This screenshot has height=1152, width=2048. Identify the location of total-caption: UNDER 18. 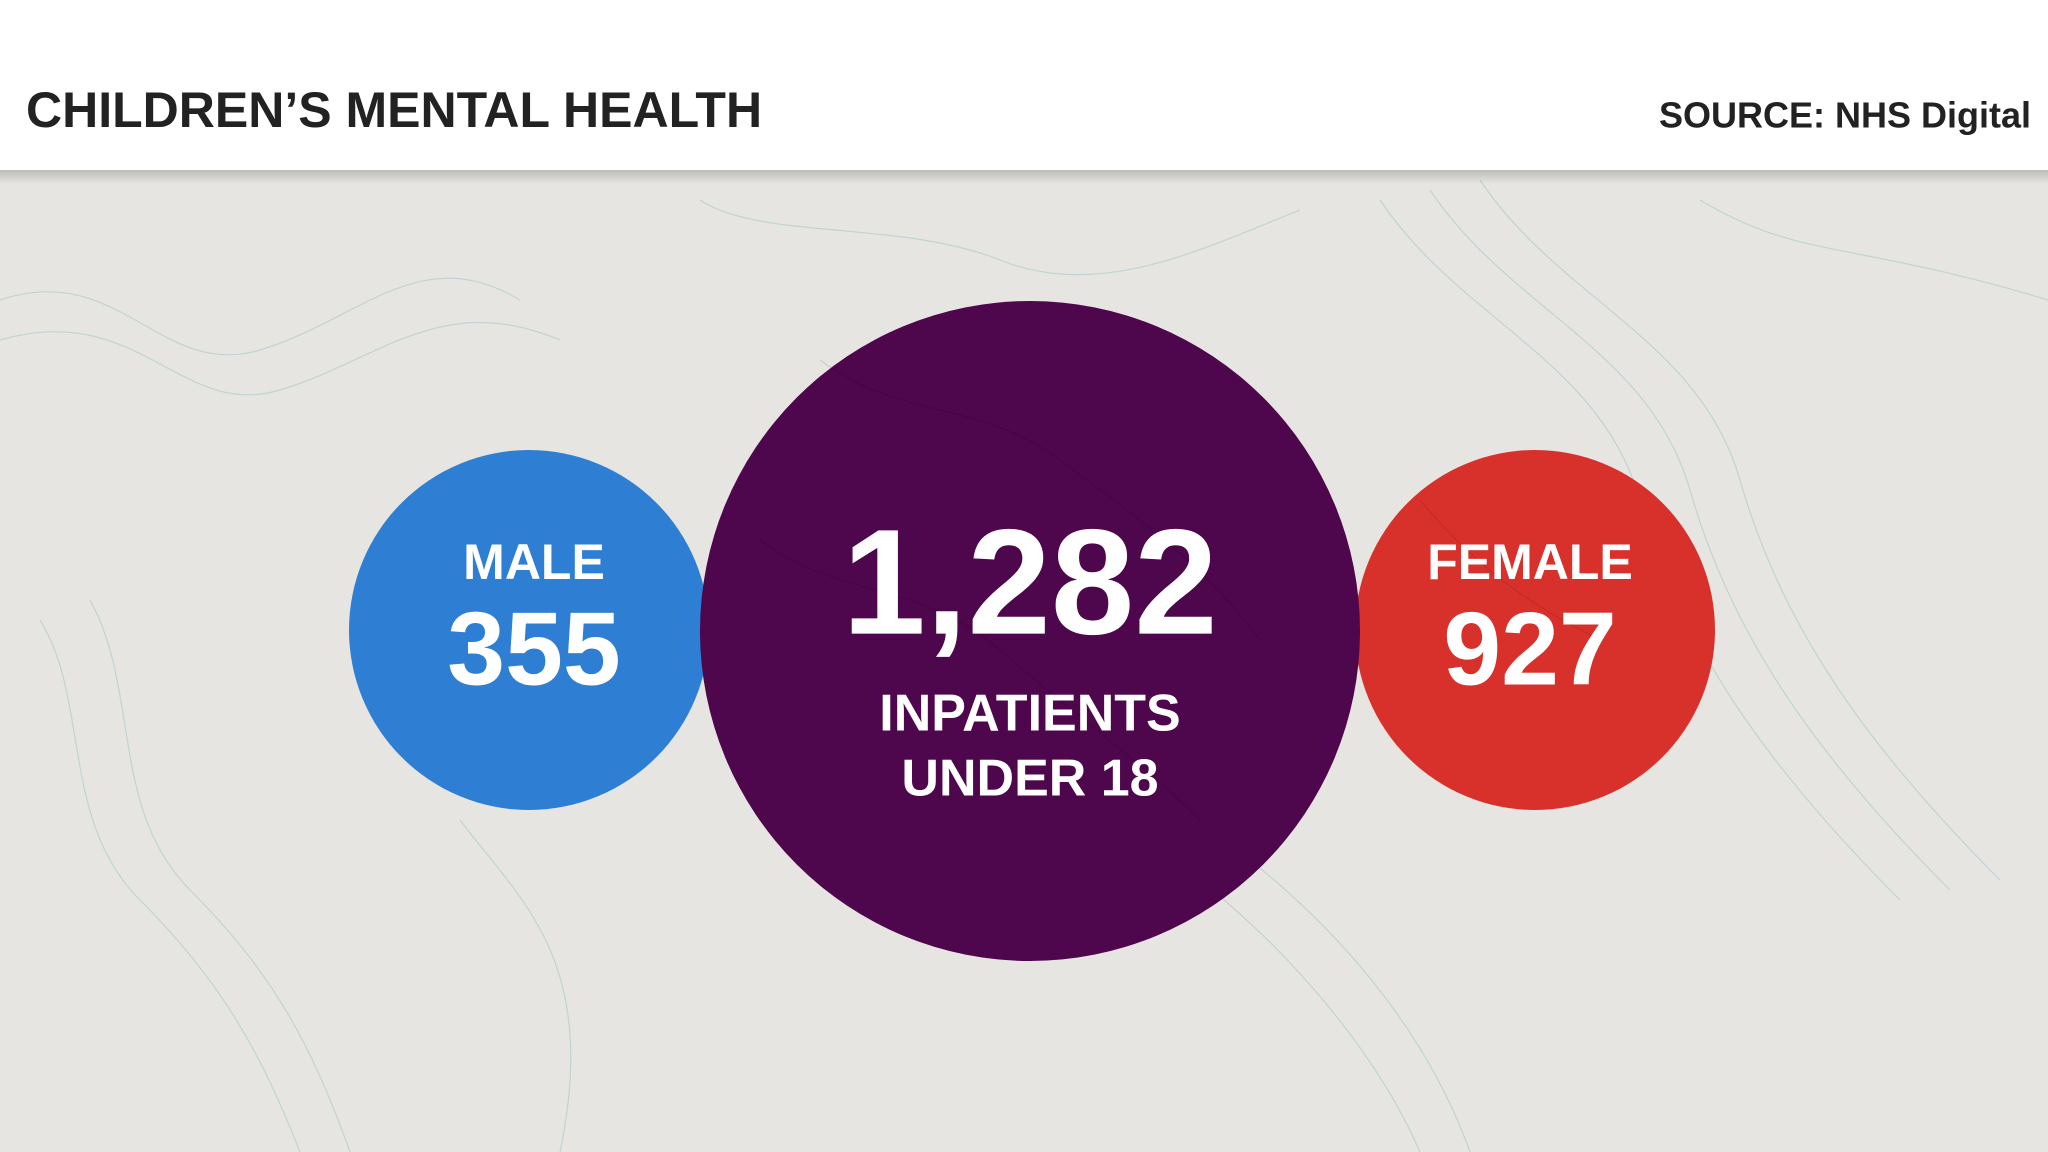
(1029, 779).